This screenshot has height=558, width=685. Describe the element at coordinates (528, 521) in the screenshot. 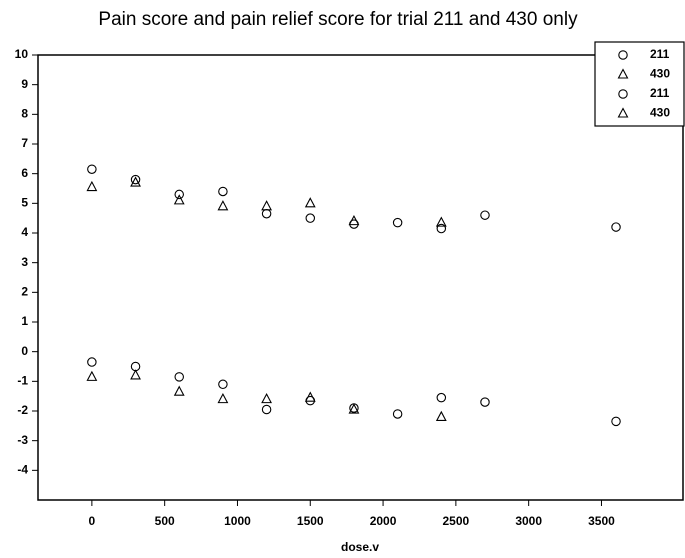

I see `x-tick-label: 3000` at that location.